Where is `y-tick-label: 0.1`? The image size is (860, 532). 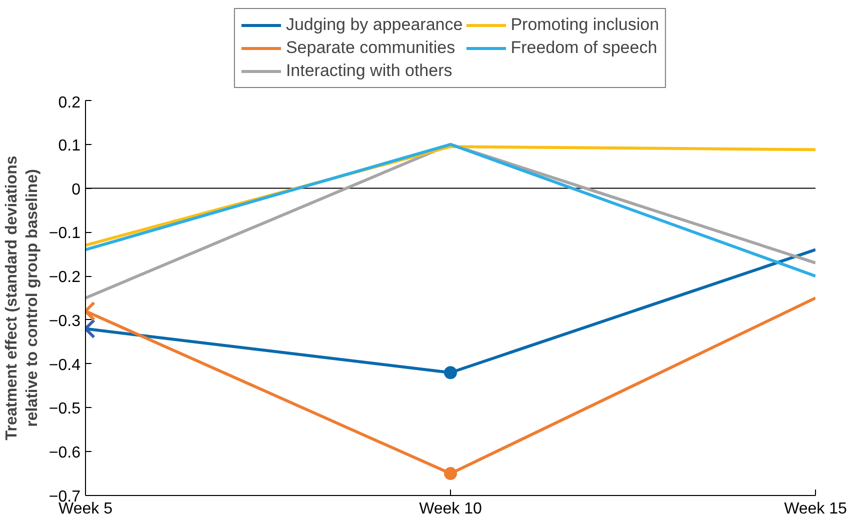 y-tick-label: 0.1 is located at coordinates (69, 145).